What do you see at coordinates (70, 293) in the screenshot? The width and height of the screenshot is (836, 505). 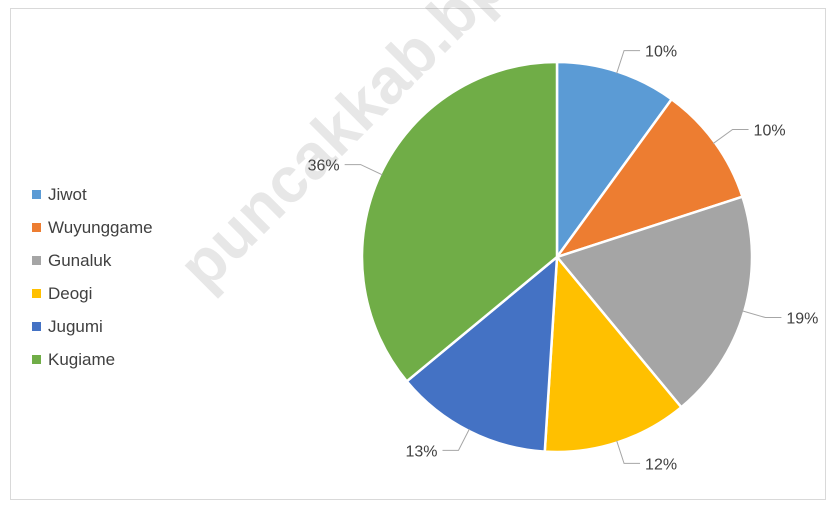 I see `legend-label: Deogi` at bounding box center [70, 293].